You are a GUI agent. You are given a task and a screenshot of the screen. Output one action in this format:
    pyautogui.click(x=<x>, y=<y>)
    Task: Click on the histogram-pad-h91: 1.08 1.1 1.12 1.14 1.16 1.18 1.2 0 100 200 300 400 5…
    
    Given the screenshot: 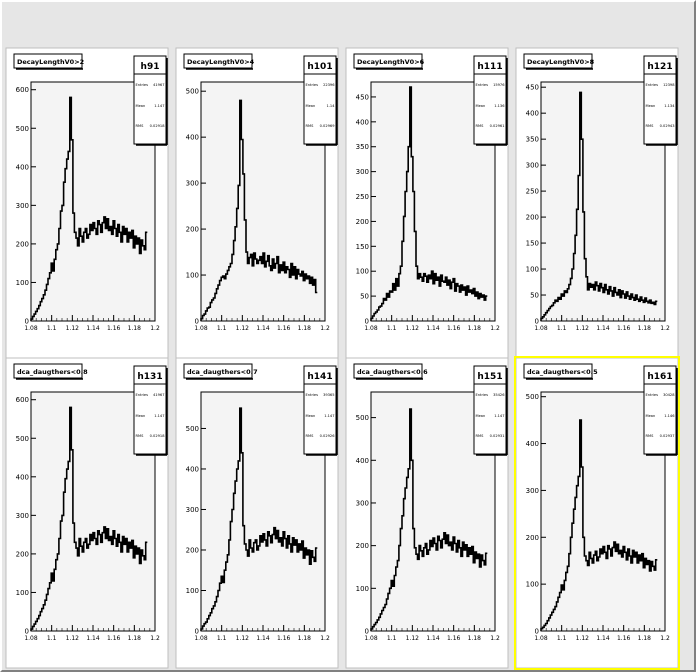 What is the action you would take?
    pyautogui.click(x=87, y=203)
    